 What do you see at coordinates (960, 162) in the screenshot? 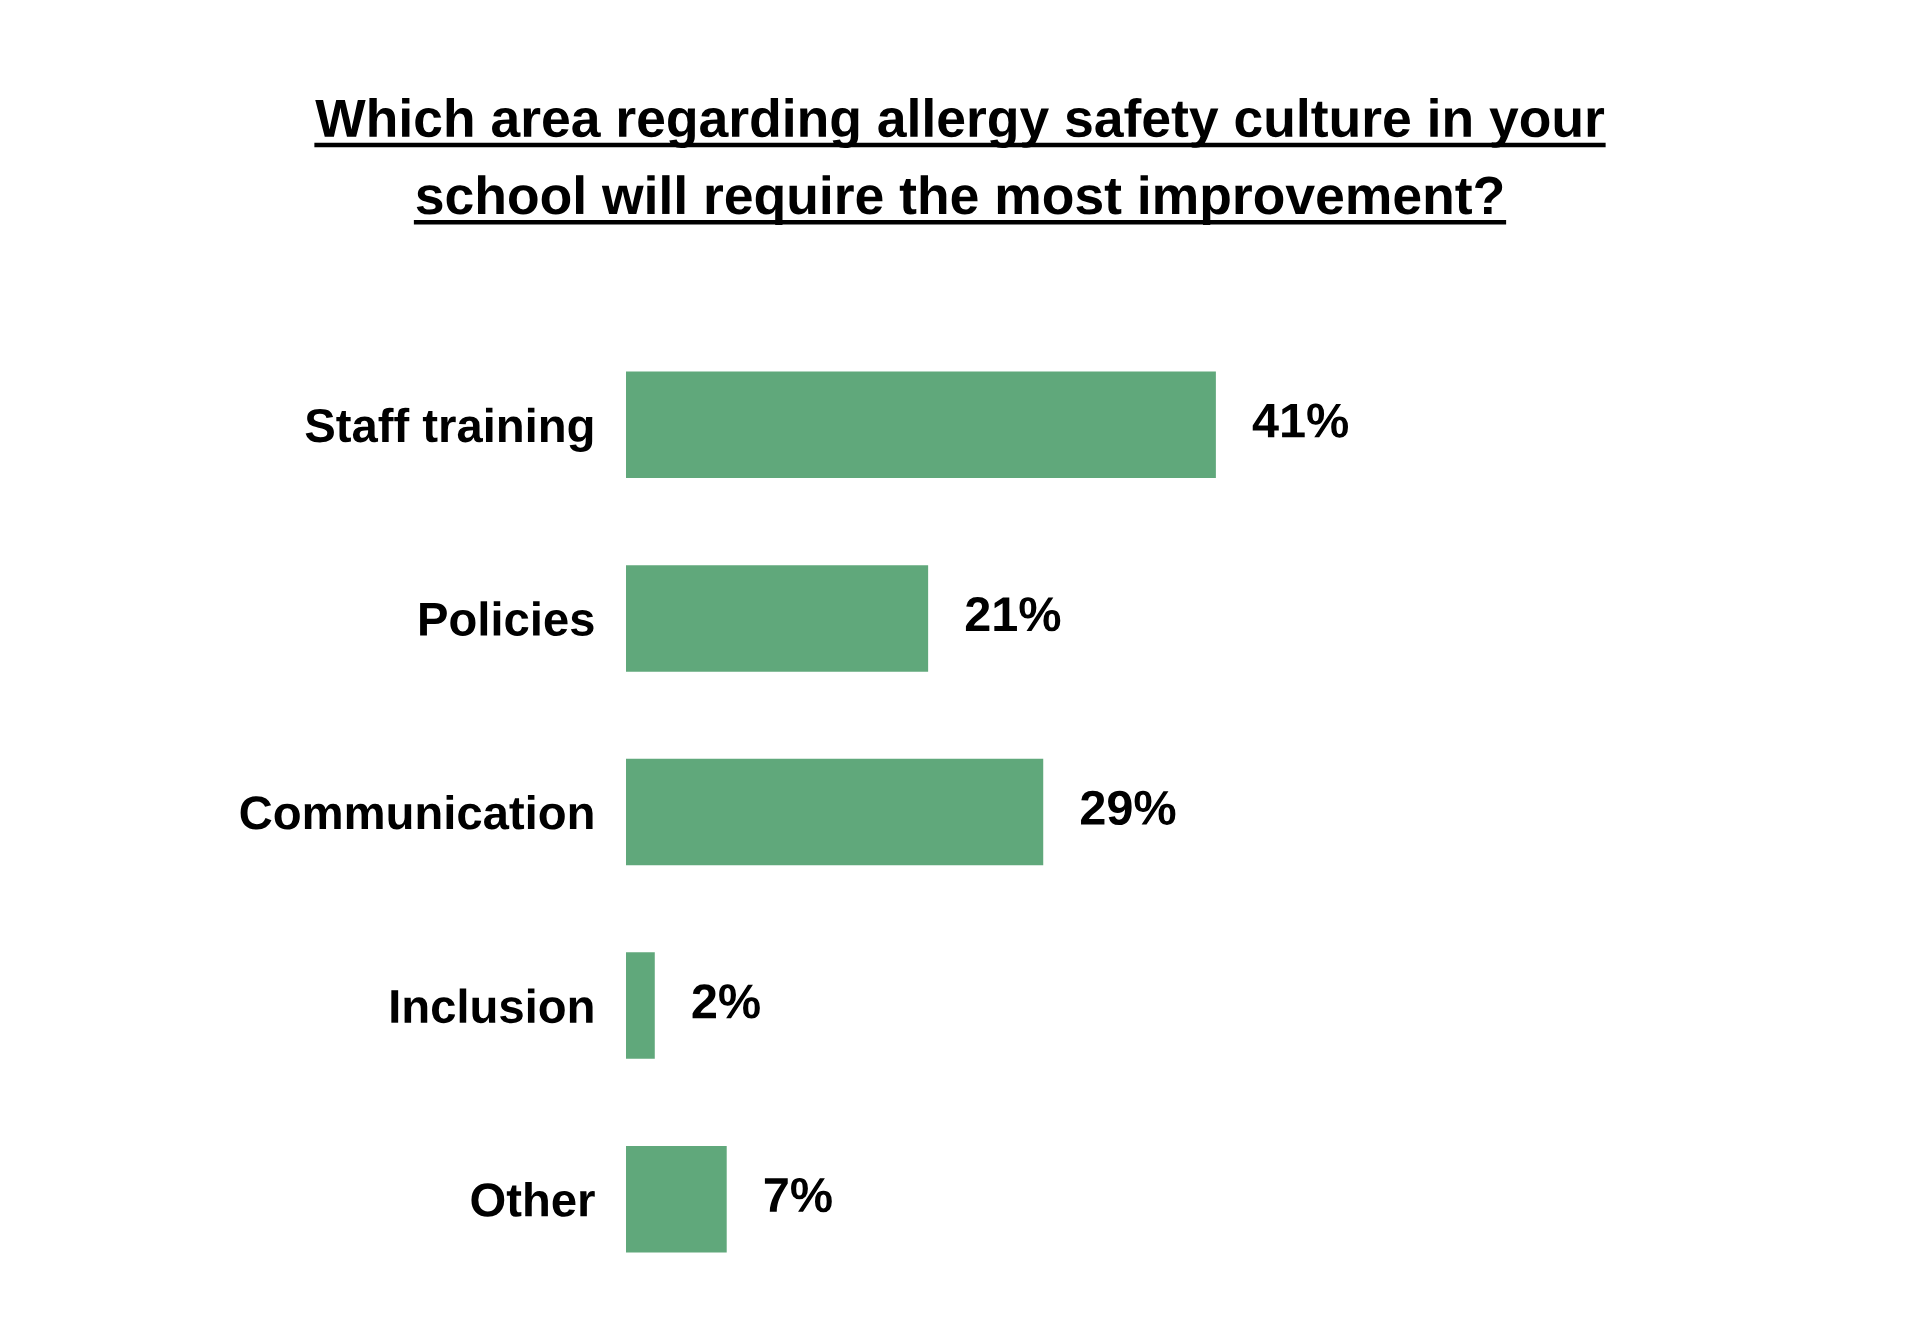
I see `chart-title: Which area regarding allergy safety culture in your school will require the most improvement?` at bounding box center [960, 162].